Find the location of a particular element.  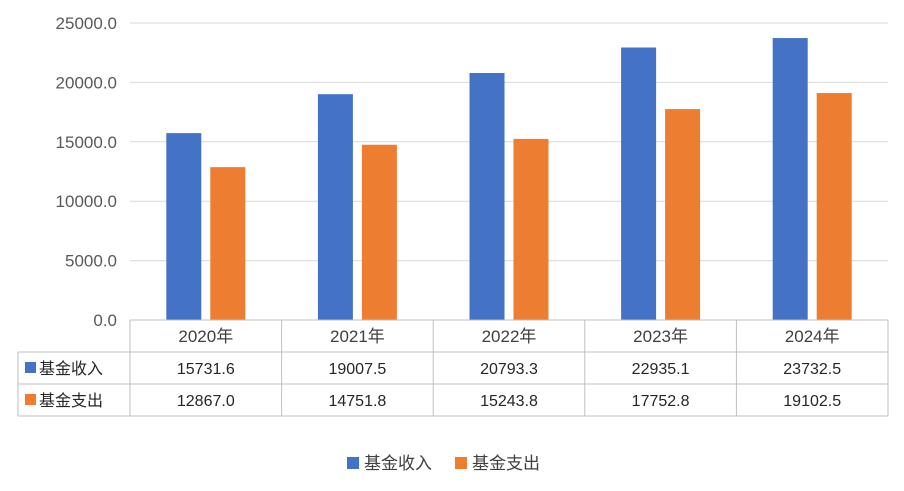

y-tick-label: 10000.0 is located at coordinates (86, 201).